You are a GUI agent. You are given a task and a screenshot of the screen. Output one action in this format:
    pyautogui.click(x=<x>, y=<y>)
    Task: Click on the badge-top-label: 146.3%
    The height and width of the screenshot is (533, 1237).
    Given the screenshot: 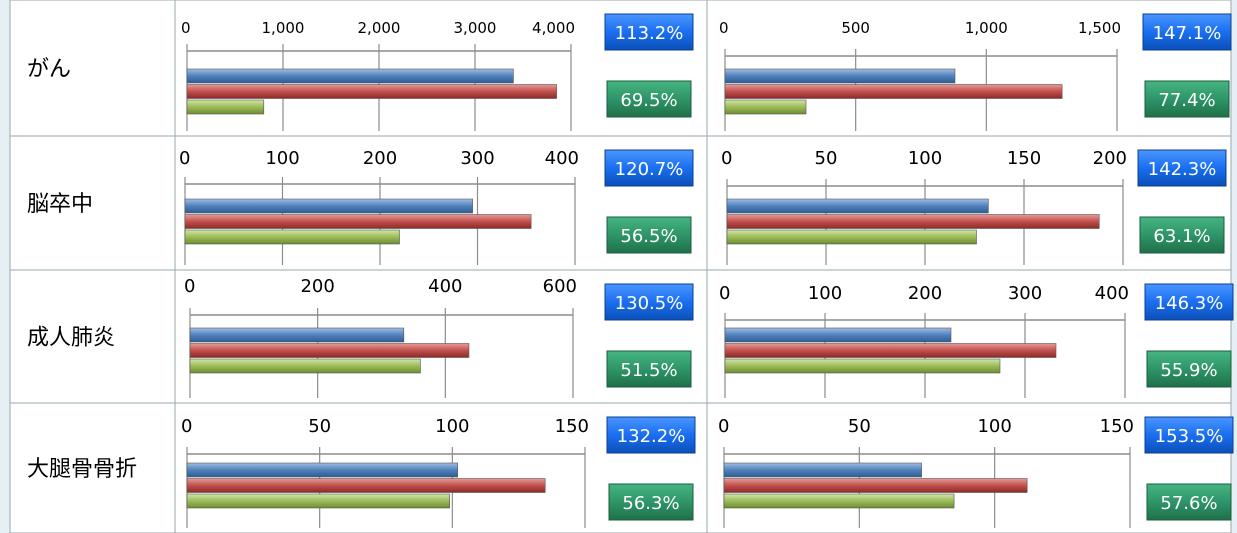 What is the action you would take?
    pyautogui.click(x=1189, y=303)
    